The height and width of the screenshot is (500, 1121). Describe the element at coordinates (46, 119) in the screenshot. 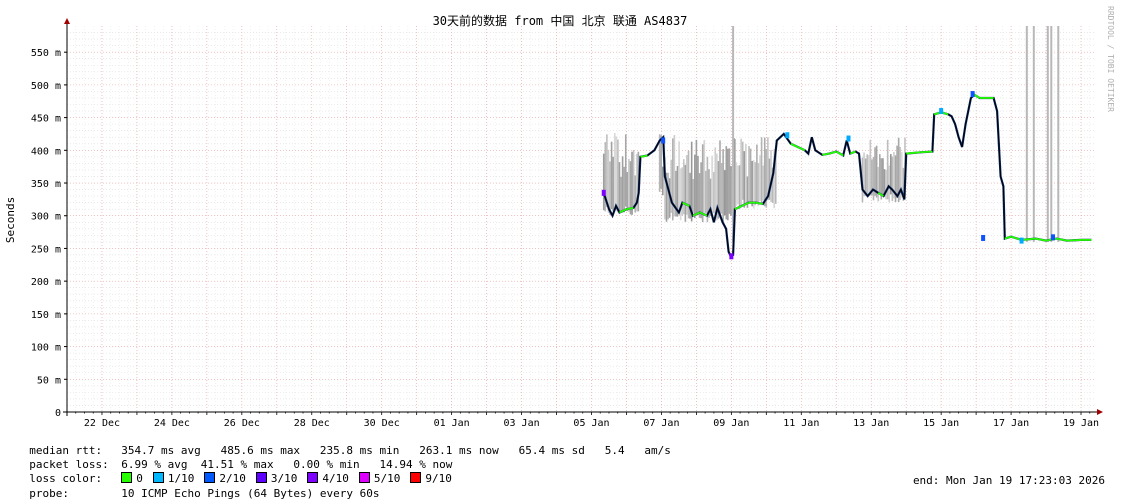

I see `y-tick-label: 450 m` at that location.